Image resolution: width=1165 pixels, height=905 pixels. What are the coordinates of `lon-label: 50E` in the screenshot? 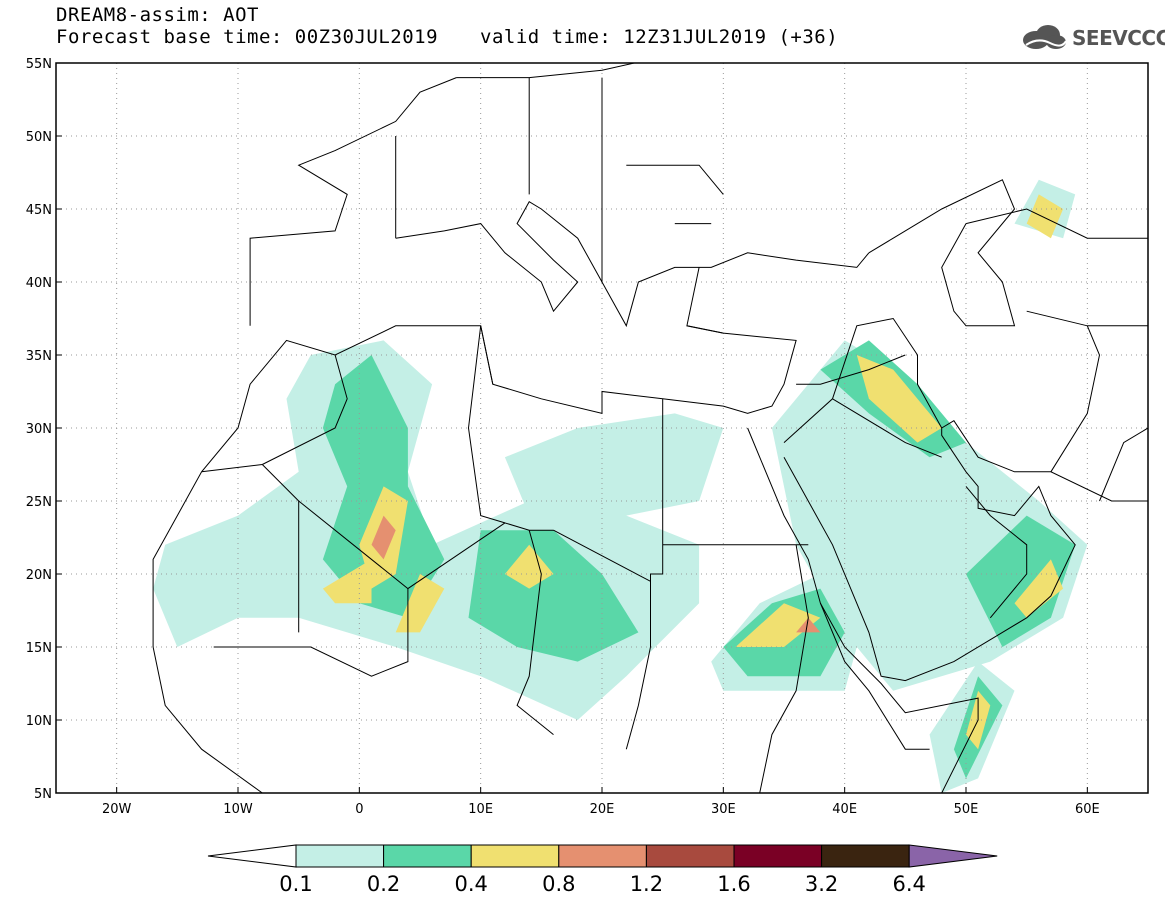 It's located at (966, 809).